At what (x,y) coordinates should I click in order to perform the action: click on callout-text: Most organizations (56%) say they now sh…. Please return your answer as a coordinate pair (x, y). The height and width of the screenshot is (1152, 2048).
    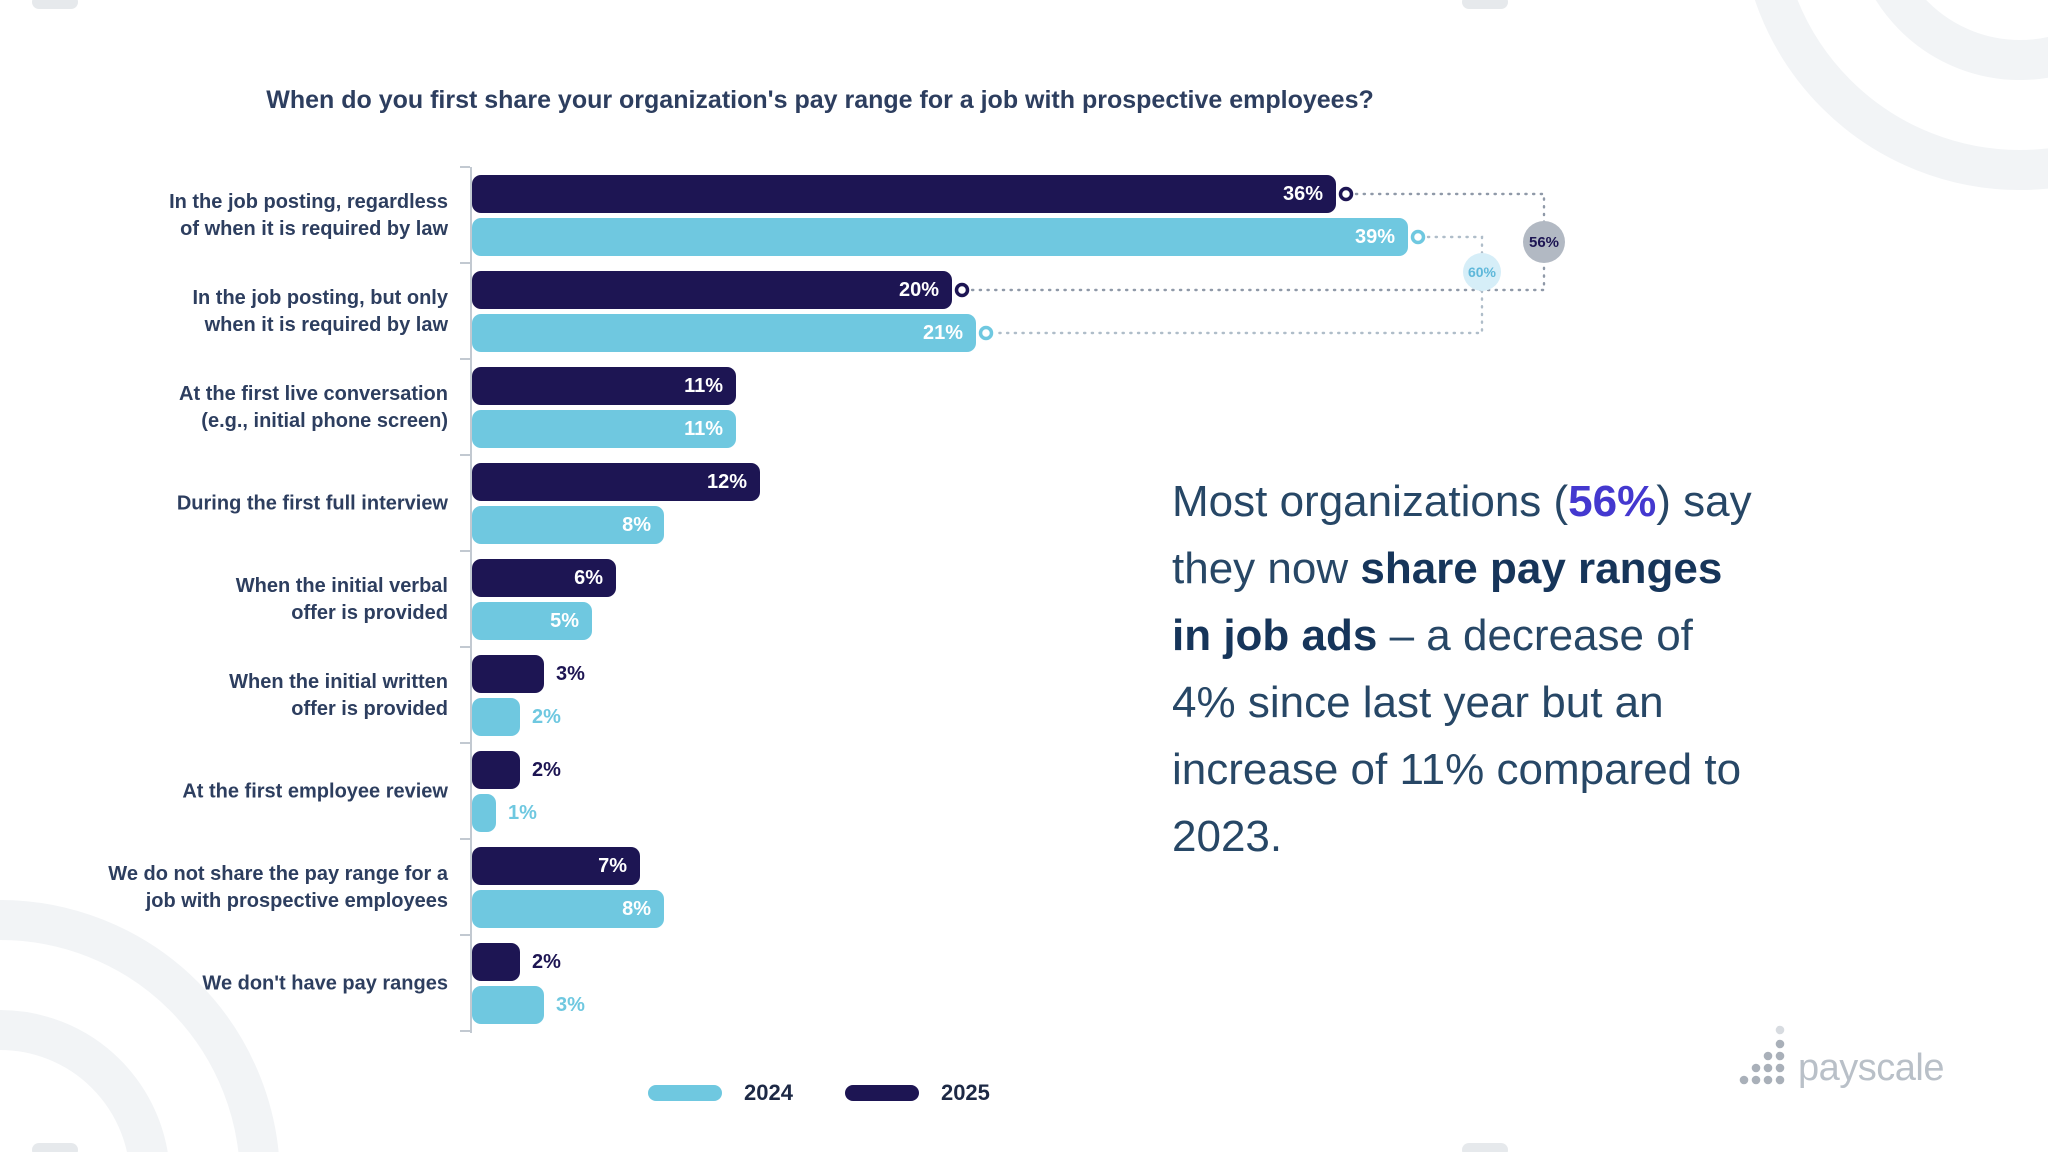
    Looking at the image, I should click on (1462, 669).